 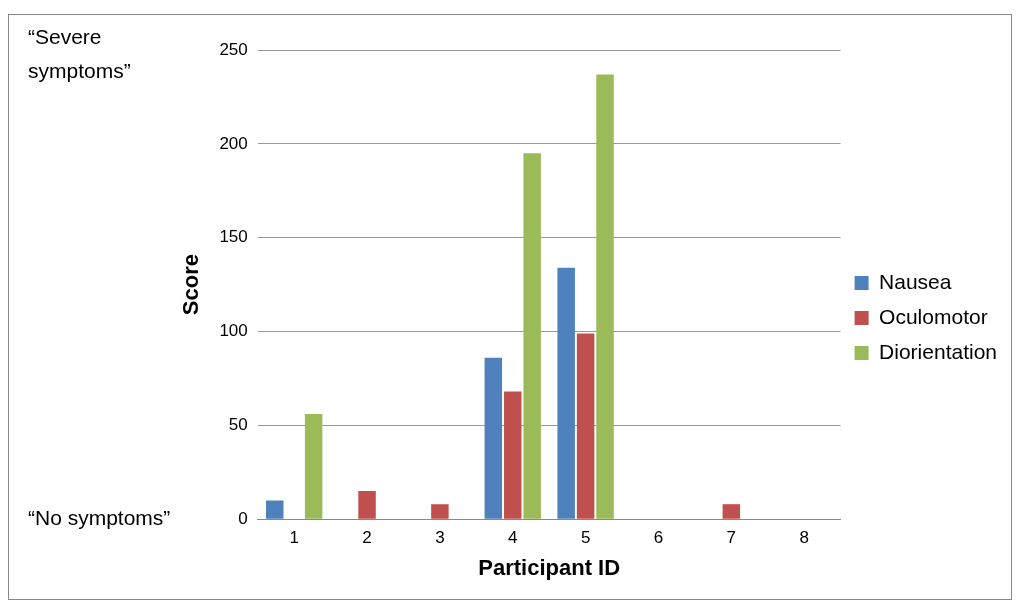 I want to click on x-tick-label: 5, so click(x=585, y=538).